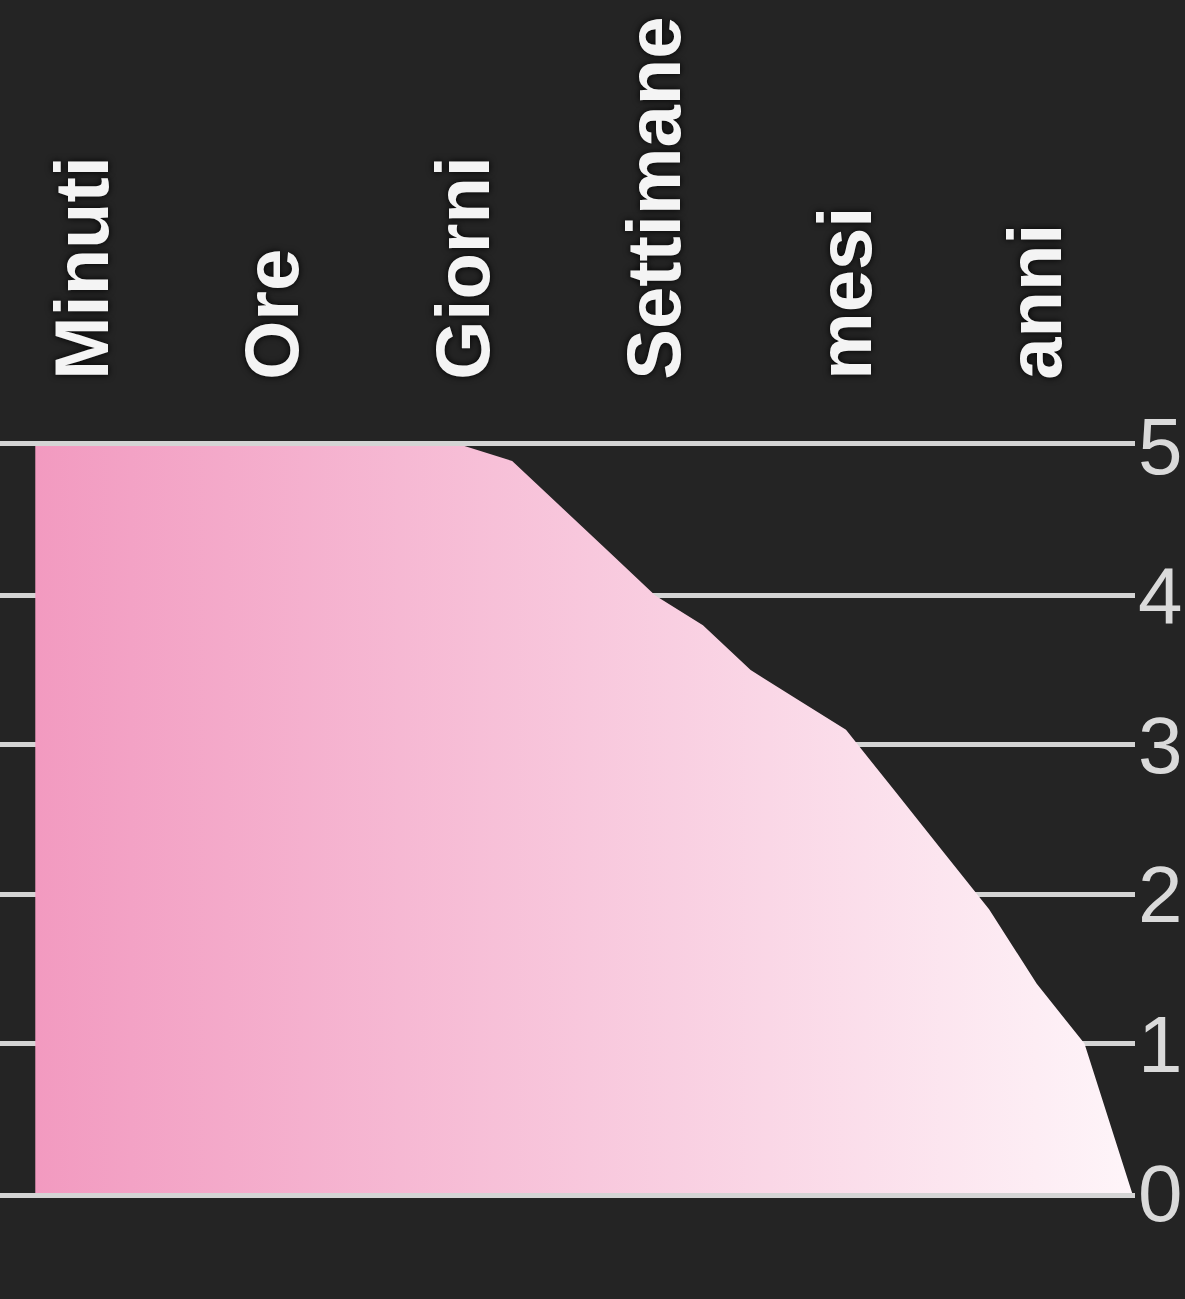  What do you see at coordinates (1035, 301) in the screenshot?
I see `x-tick-label: anni` at bounding box center [1035, 301].